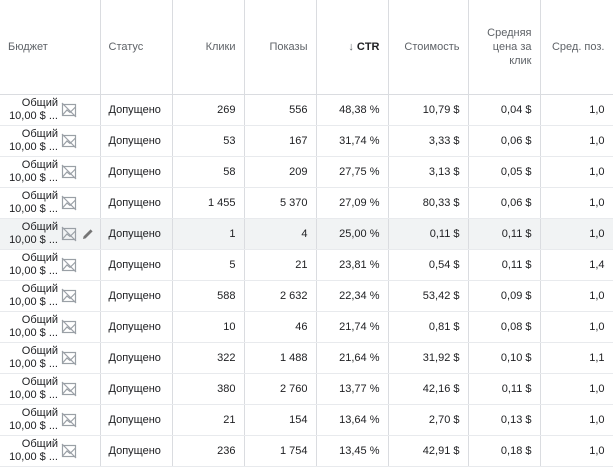 The width and height of the screenshot is (613, 467). What do you see at coordinates (208, 203) in the screenshot?
I see `cell-clicks: 1 455` at bounding box center [208, 203].